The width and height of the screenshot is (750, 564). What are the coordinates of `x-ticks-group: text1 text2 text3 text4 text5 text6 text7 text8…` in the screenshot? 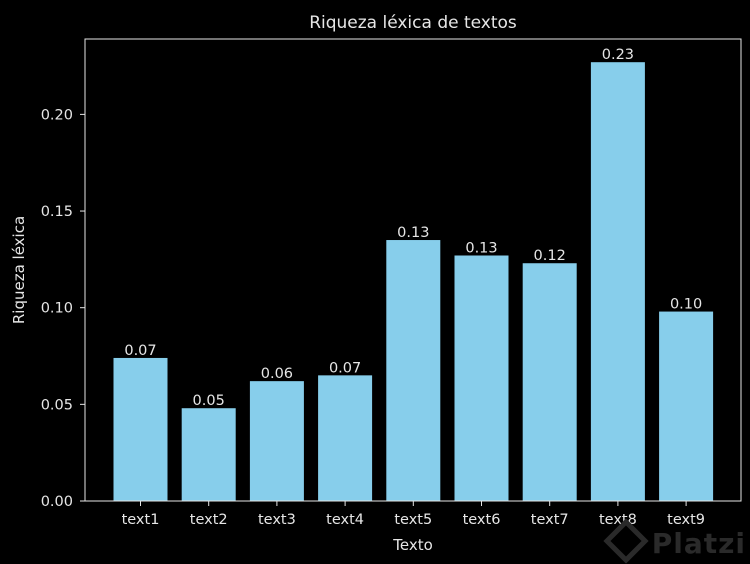 It's located at (413, 514).